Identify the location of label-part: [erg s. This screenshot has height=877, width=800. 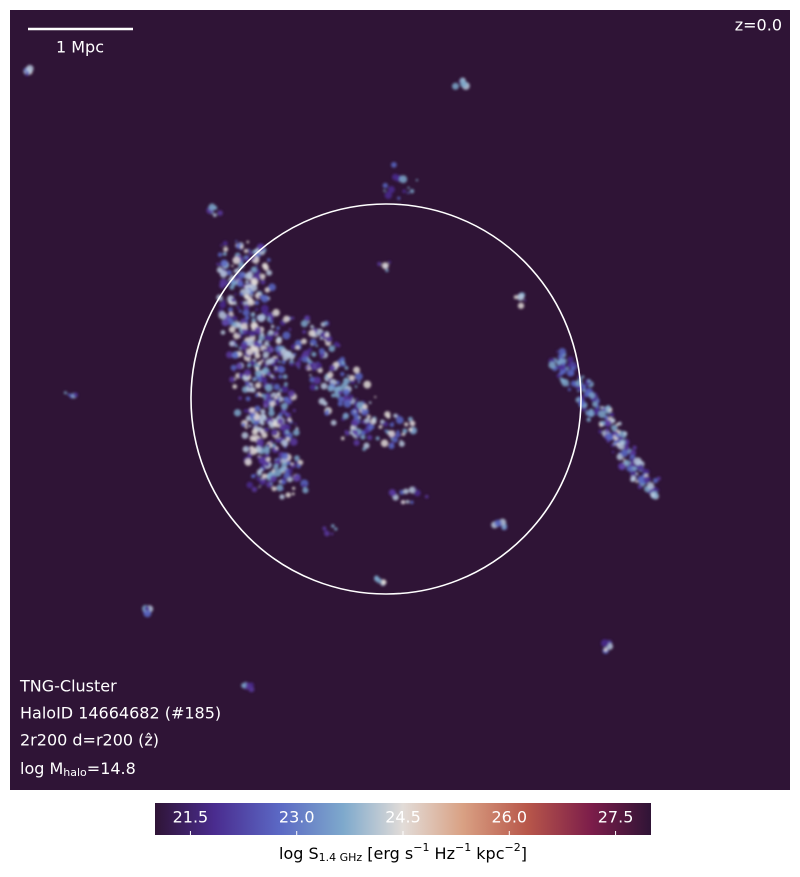
(387, 853).